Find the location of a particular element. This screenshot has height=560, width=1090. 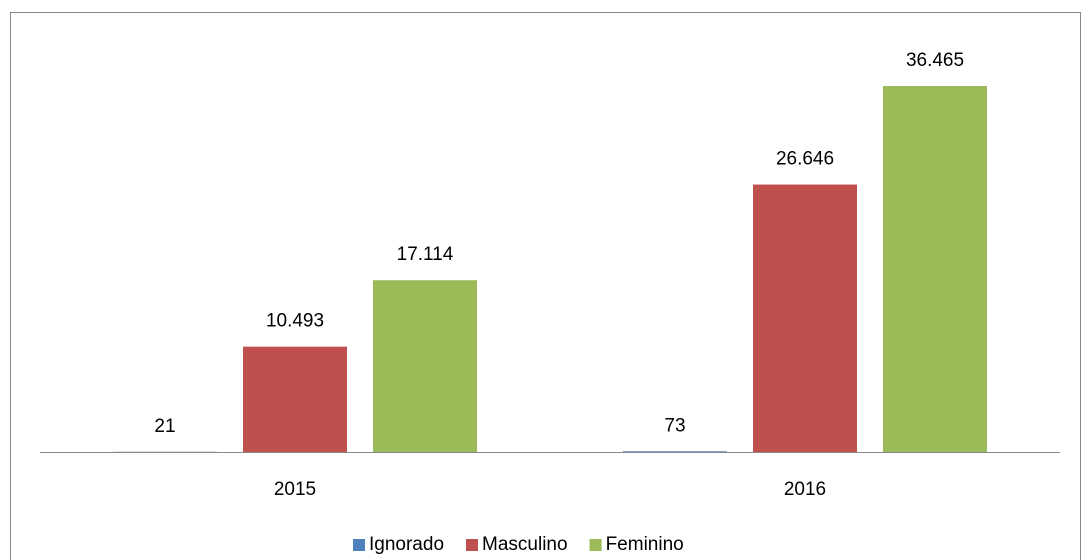

x-tick-label: 2015 is located at coordinates (295, 489).